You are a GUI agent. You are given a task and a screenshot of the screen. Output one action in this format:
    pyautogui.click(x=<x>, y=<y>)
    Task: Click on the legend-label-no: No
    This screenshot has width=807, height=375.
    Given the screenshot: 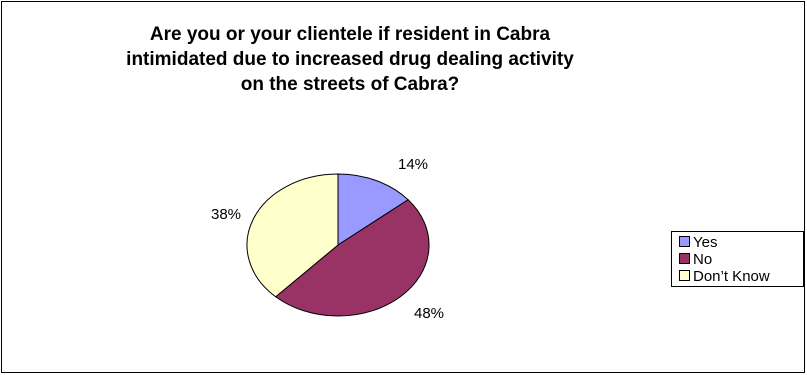 What is the action you would take?
    pyautogui.click(x=703, y=259)
    